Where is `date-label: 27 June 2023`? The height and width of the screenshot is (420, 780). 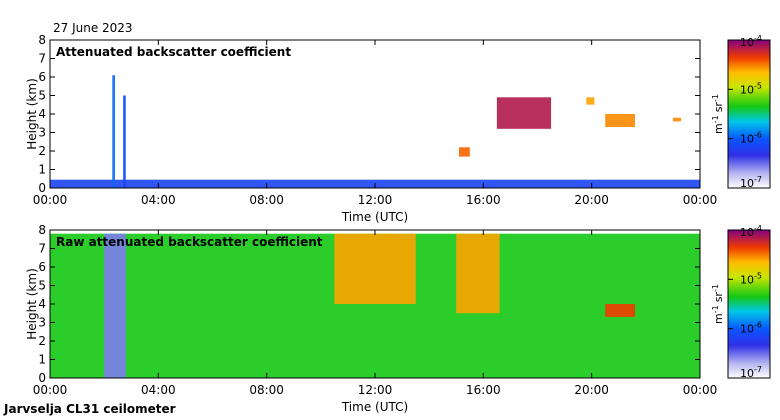 date-label: 27 June 2023 is located at coordinates (93, 28).